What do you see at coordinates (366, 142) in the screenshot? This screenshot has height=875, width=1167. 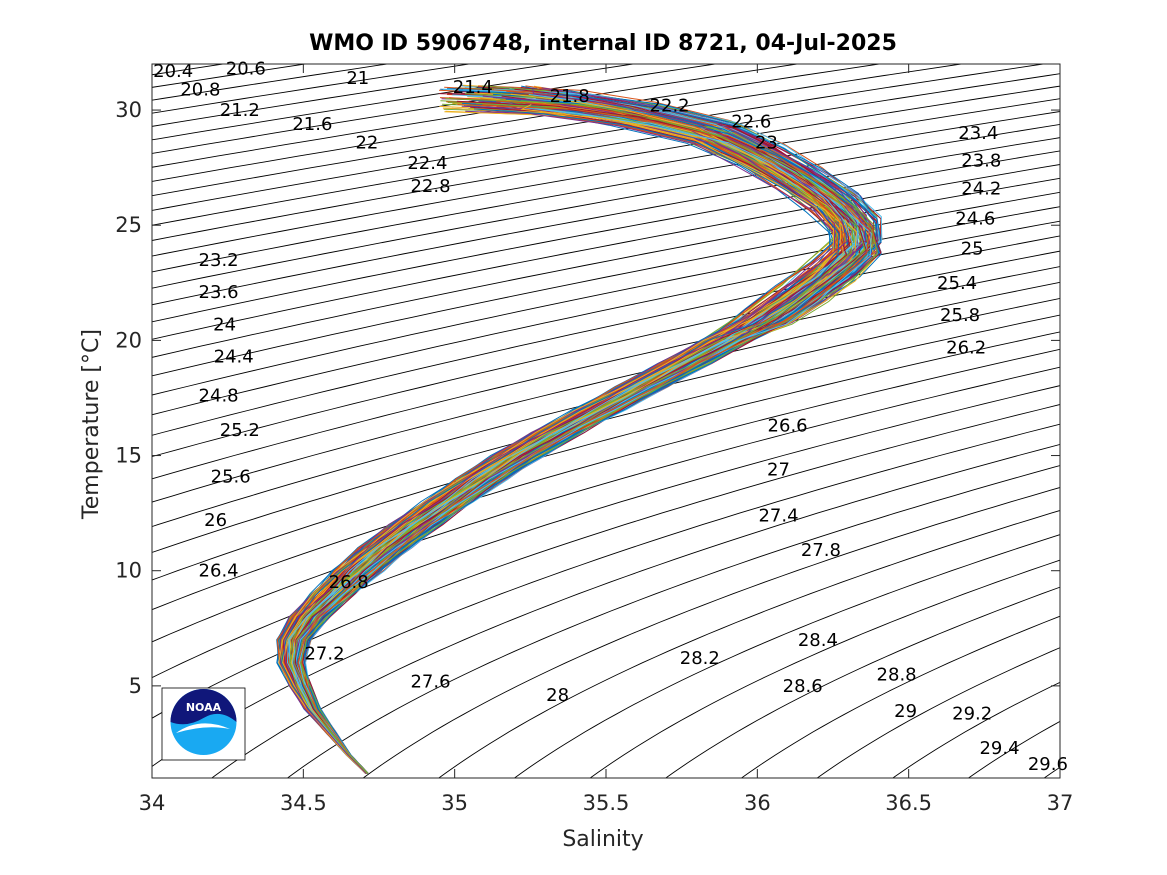 I see `isopycnal-label: 22` at bounding box center [366, 142].